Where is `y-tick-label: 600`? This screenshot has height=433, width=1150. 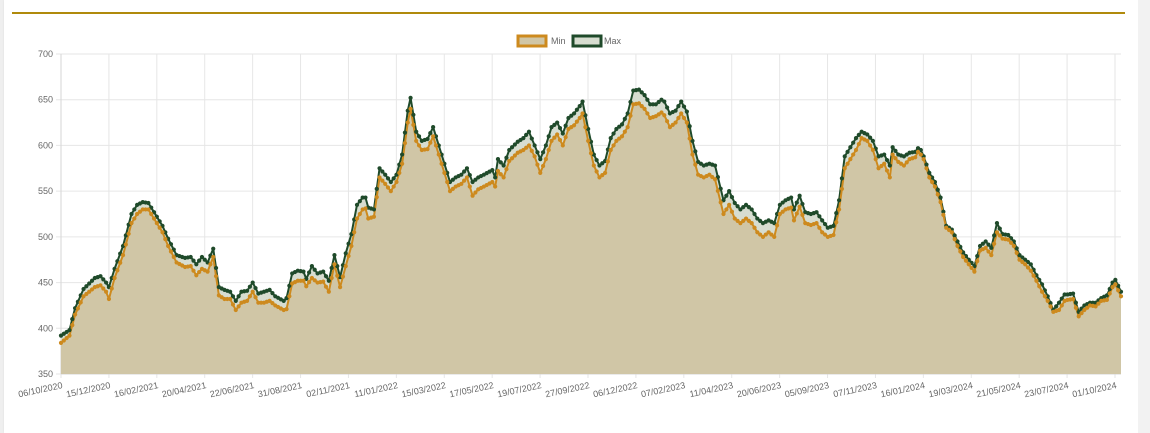
y-tick-label: 600 is located at coordinates (45, 145).